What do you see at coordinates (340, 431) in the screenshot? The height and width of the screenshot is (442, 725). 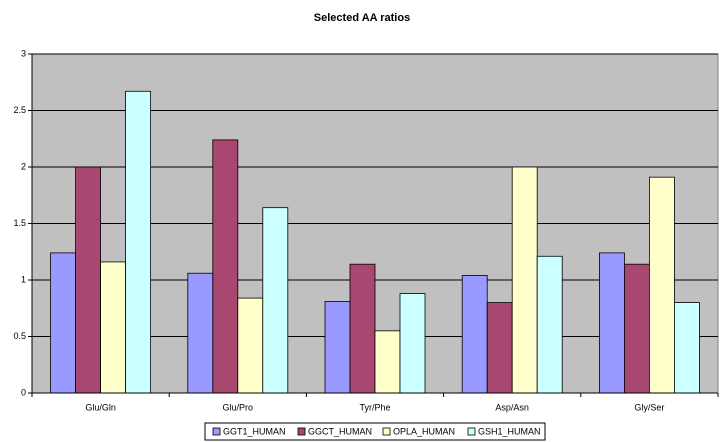 I see `legend-label: GGCT_HUMAN` at bounding box center [340, 431].